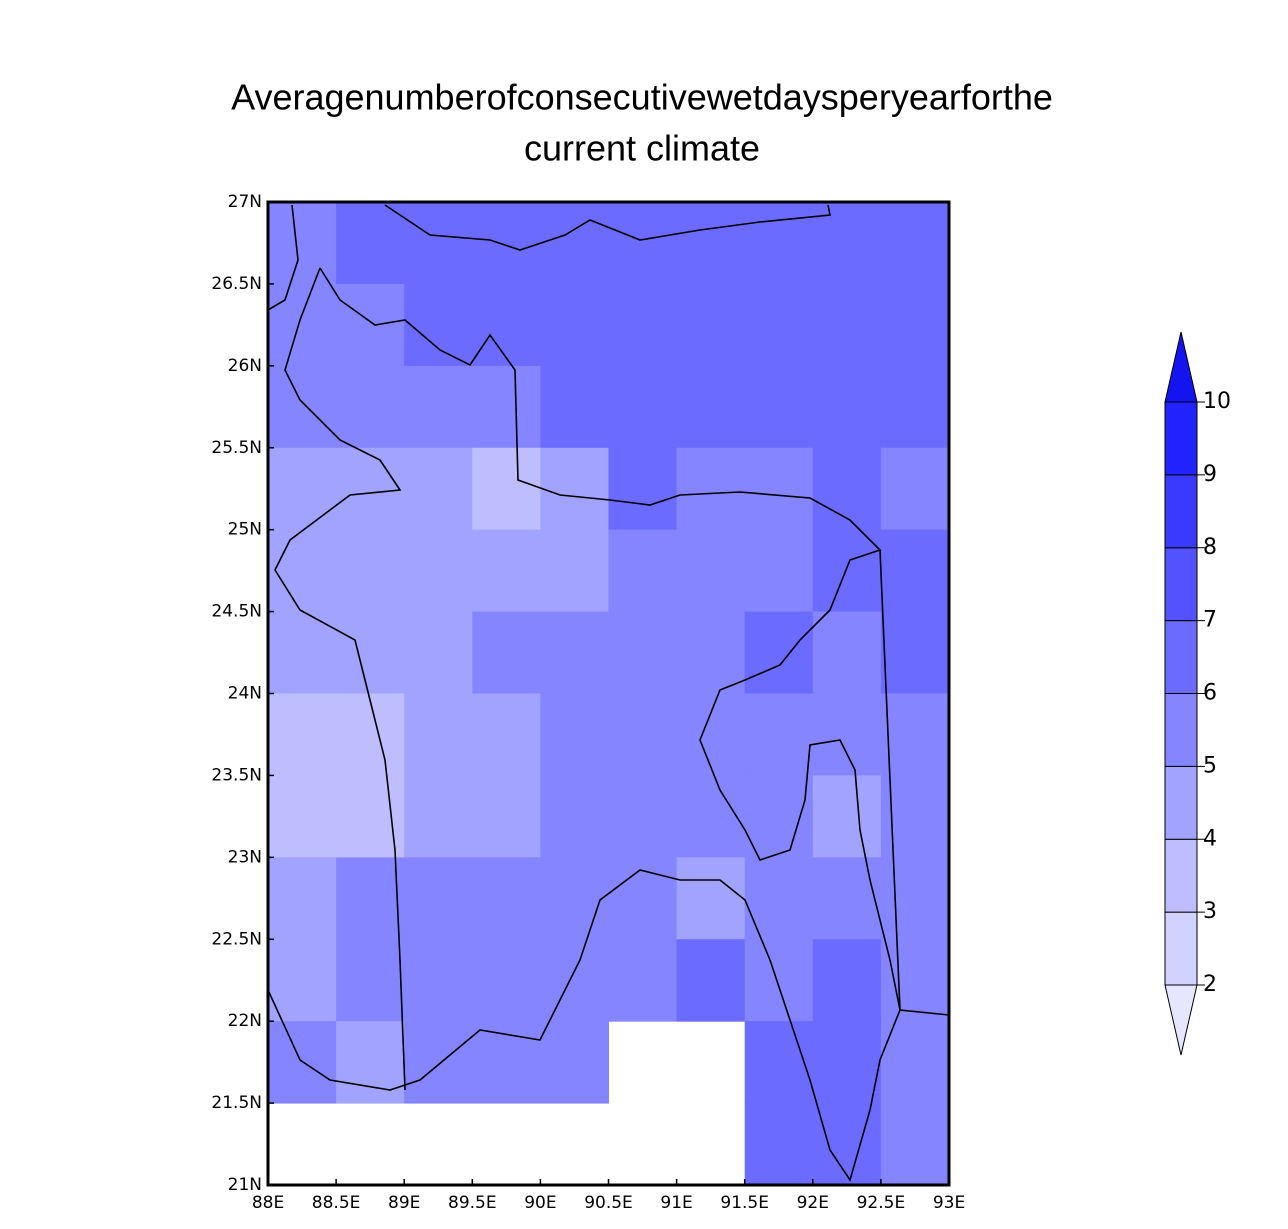 The image size is (1288, 1229). I want to click on colorbar-label: 10, so click(1217, 401).